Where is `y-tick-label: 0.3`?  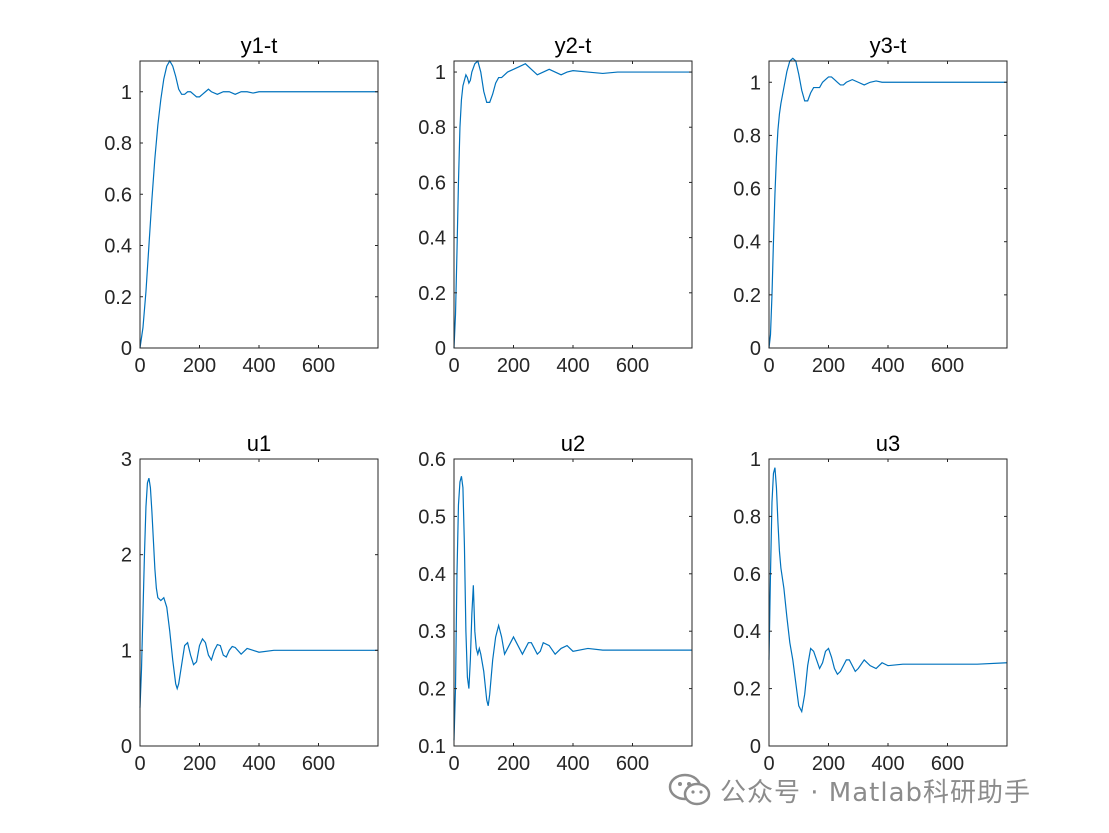 y-tick-label: 0.3 is located at coordinates (432, 632).